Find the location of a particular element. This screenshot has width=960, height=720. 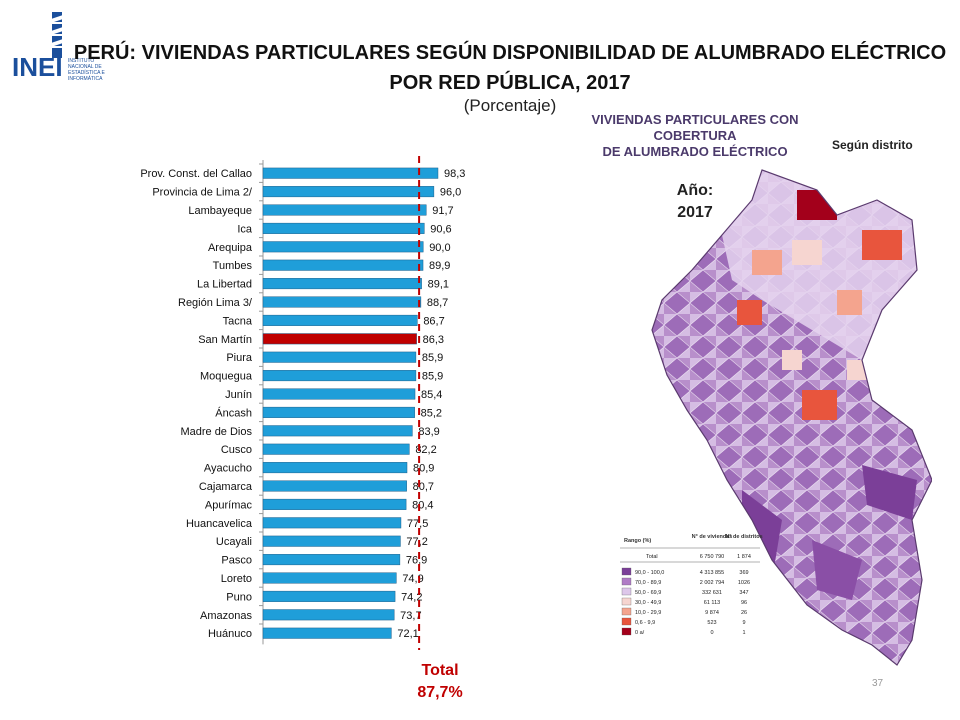

category-label: San Martín is located at coordinates (225, 340).